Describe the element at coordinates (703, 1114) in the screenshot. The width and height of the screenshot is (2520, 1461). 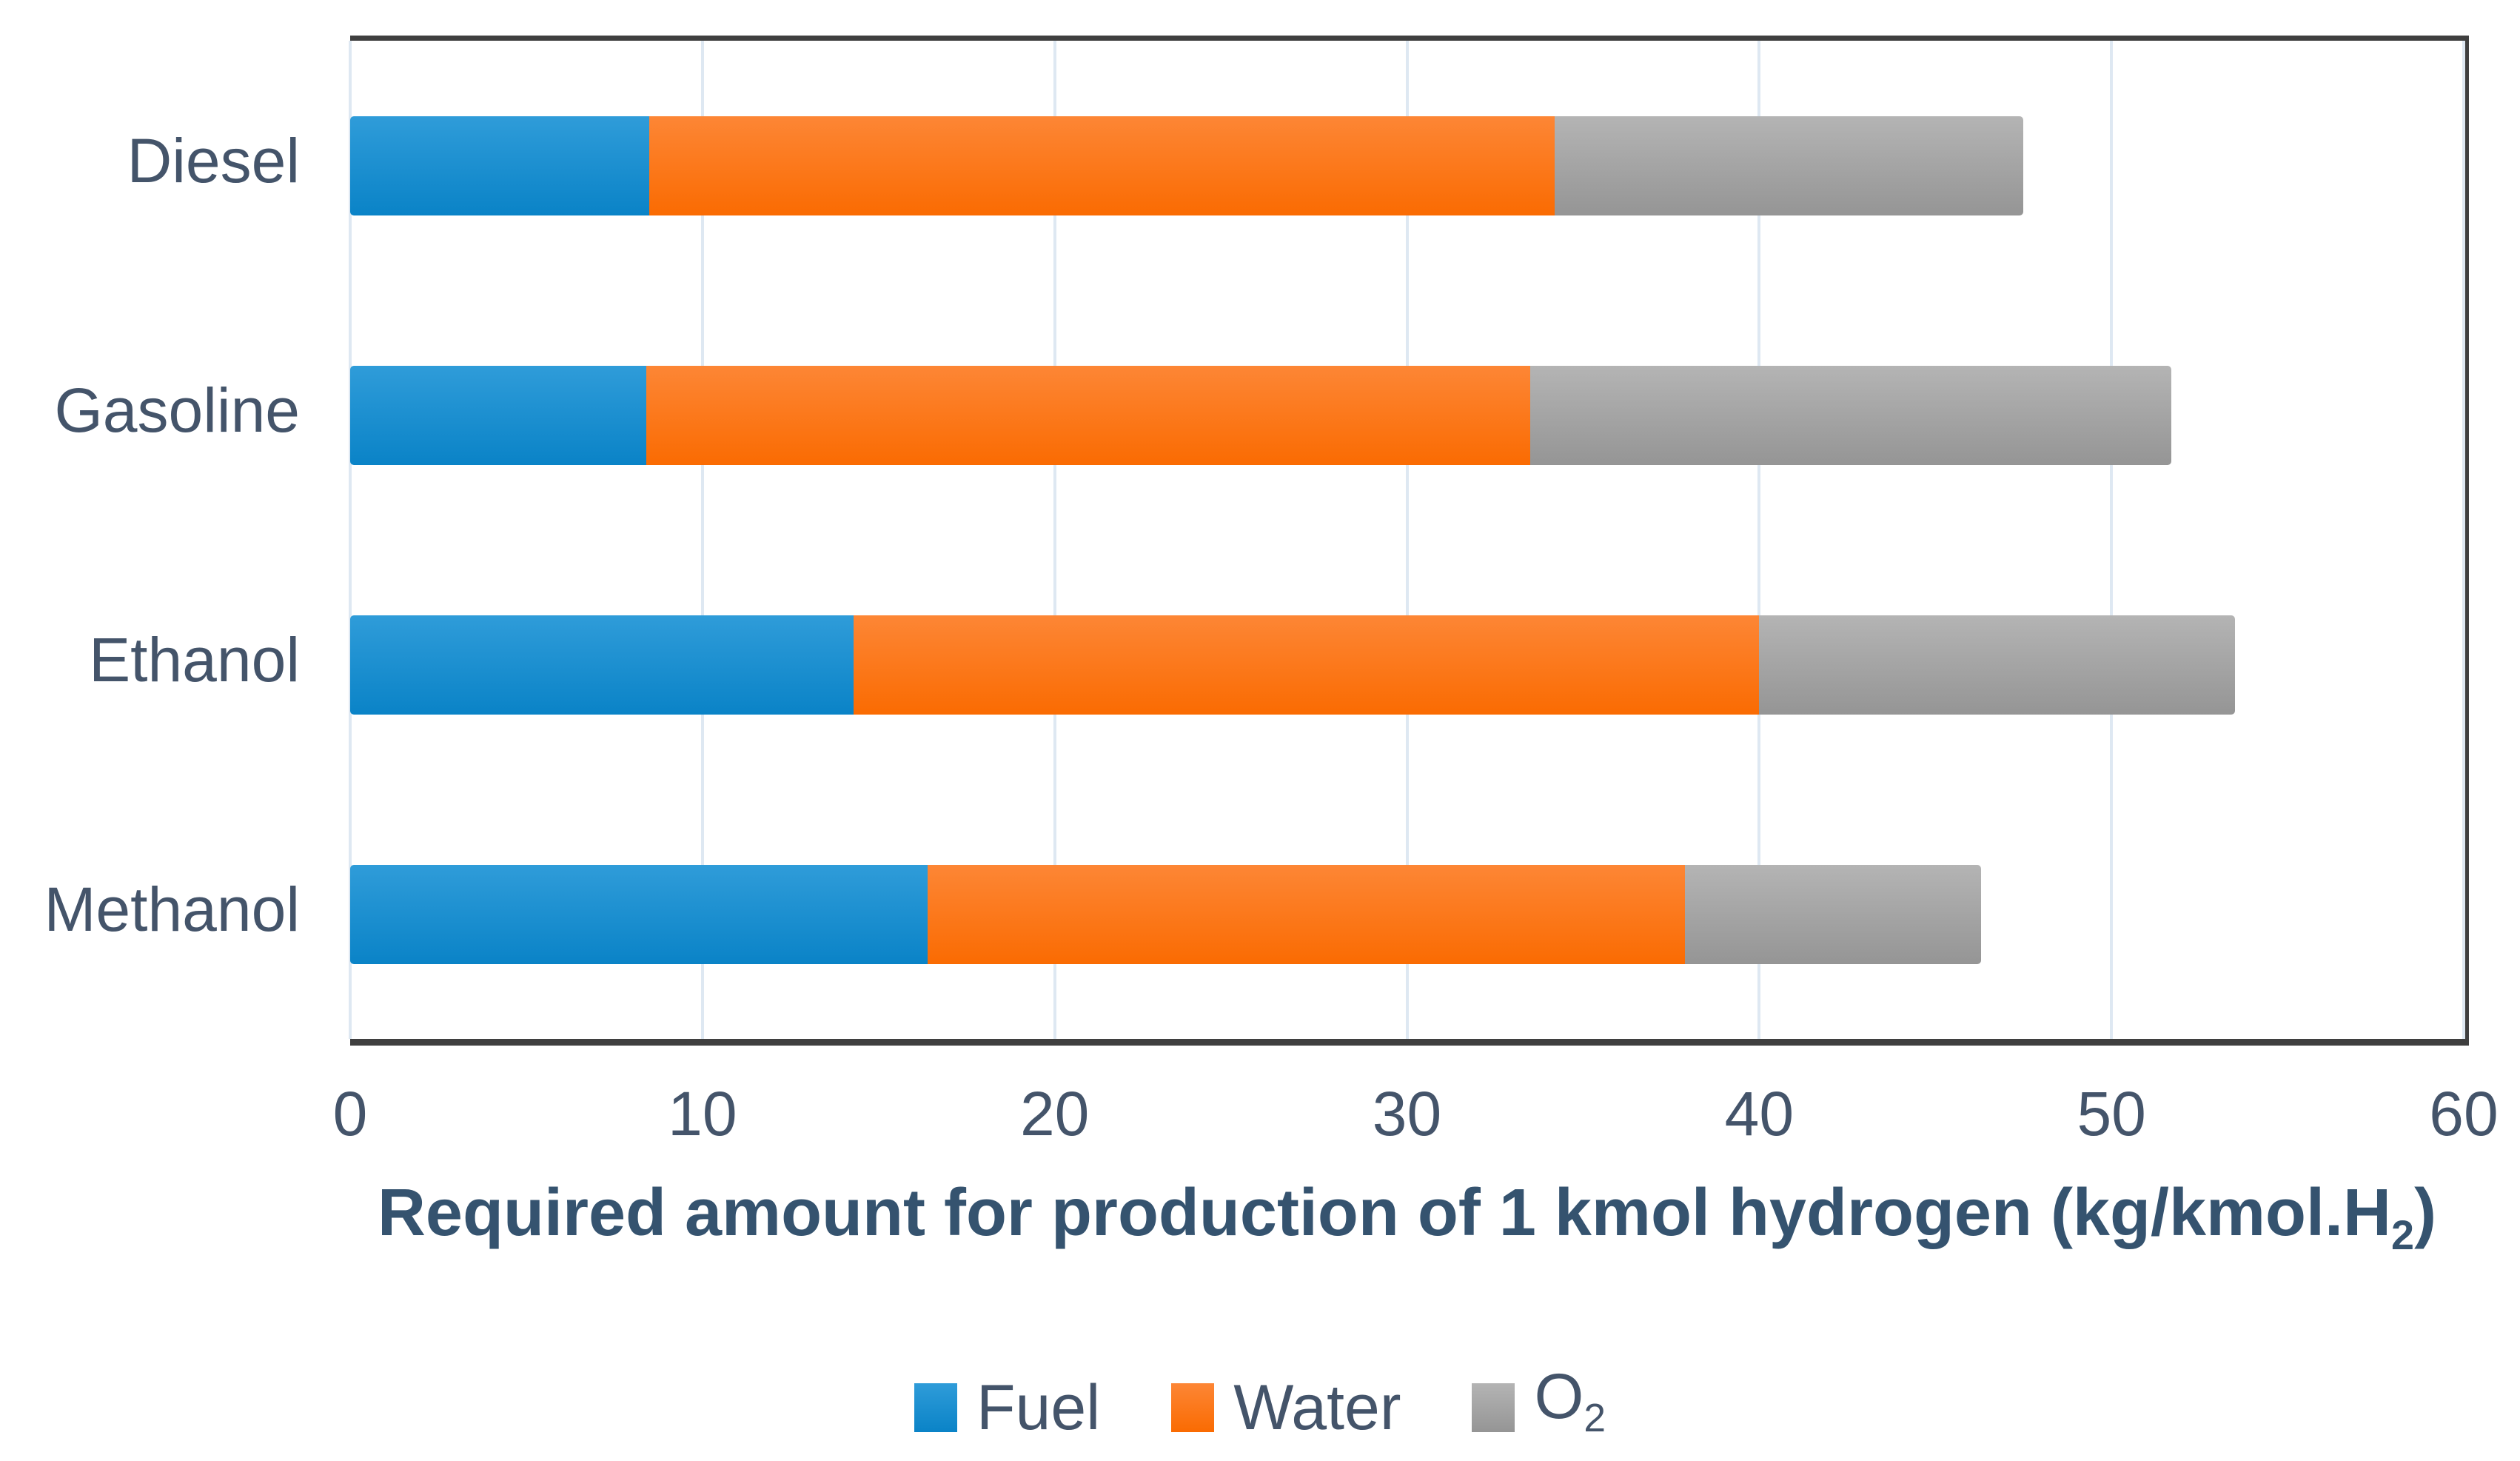
I see `x-tick-label-10: 10` at that location.